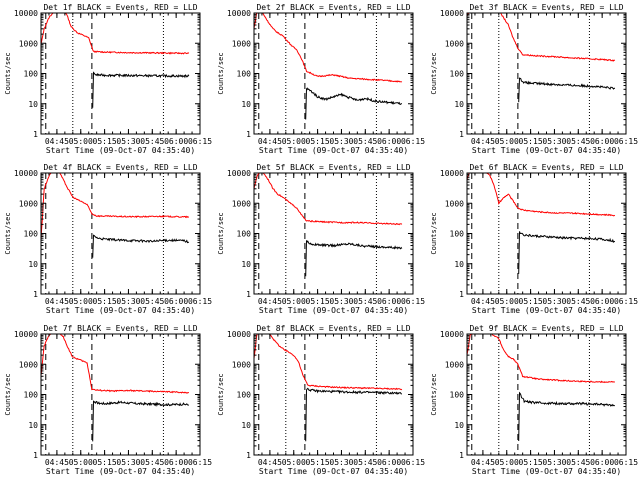  I want to click on chart-title: Det 1f BLACK = Events, RED = LLD, so click(120, 7).